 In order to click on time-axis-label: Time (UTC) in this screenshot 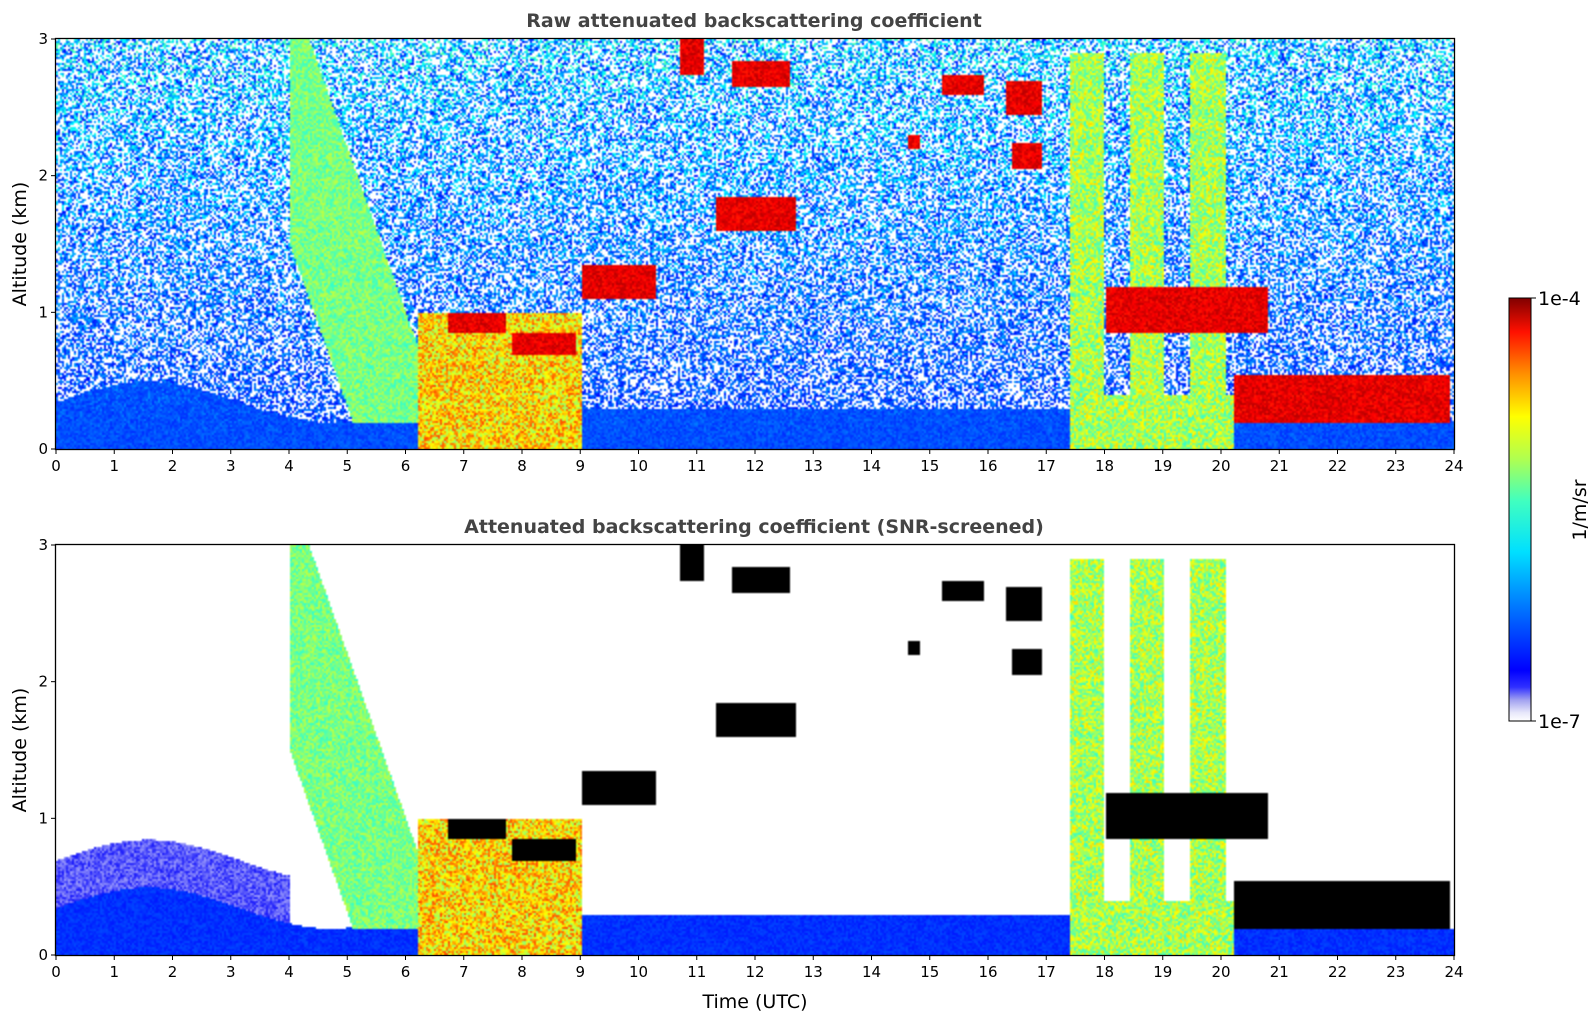, I will do `click(754, 1002)`.